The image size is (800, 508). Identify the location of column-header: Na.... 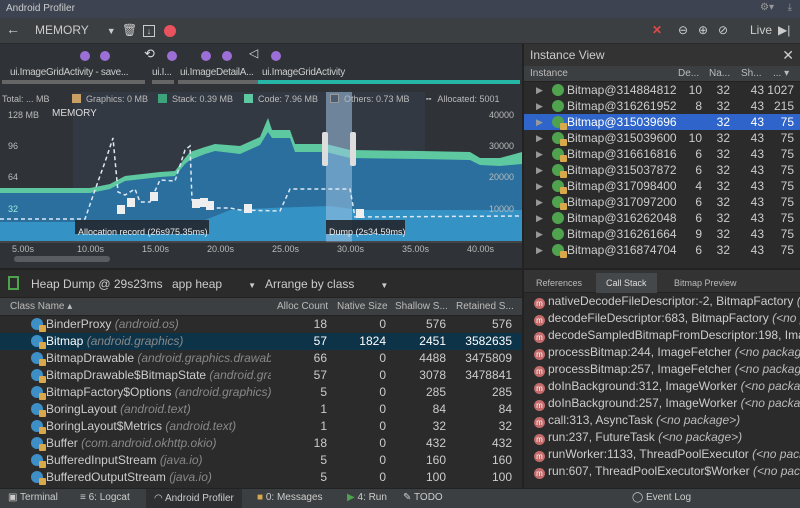
(720, 73).